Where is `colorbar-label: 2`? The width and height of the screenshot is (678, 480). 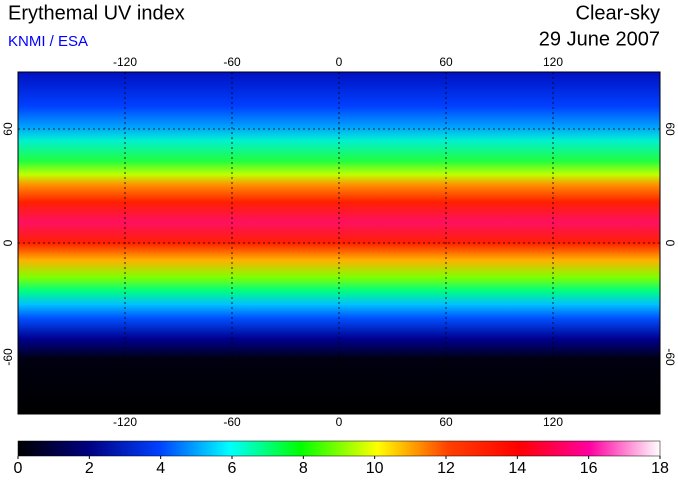 colorbar-label: 2 is located at coordinates (89, 468).